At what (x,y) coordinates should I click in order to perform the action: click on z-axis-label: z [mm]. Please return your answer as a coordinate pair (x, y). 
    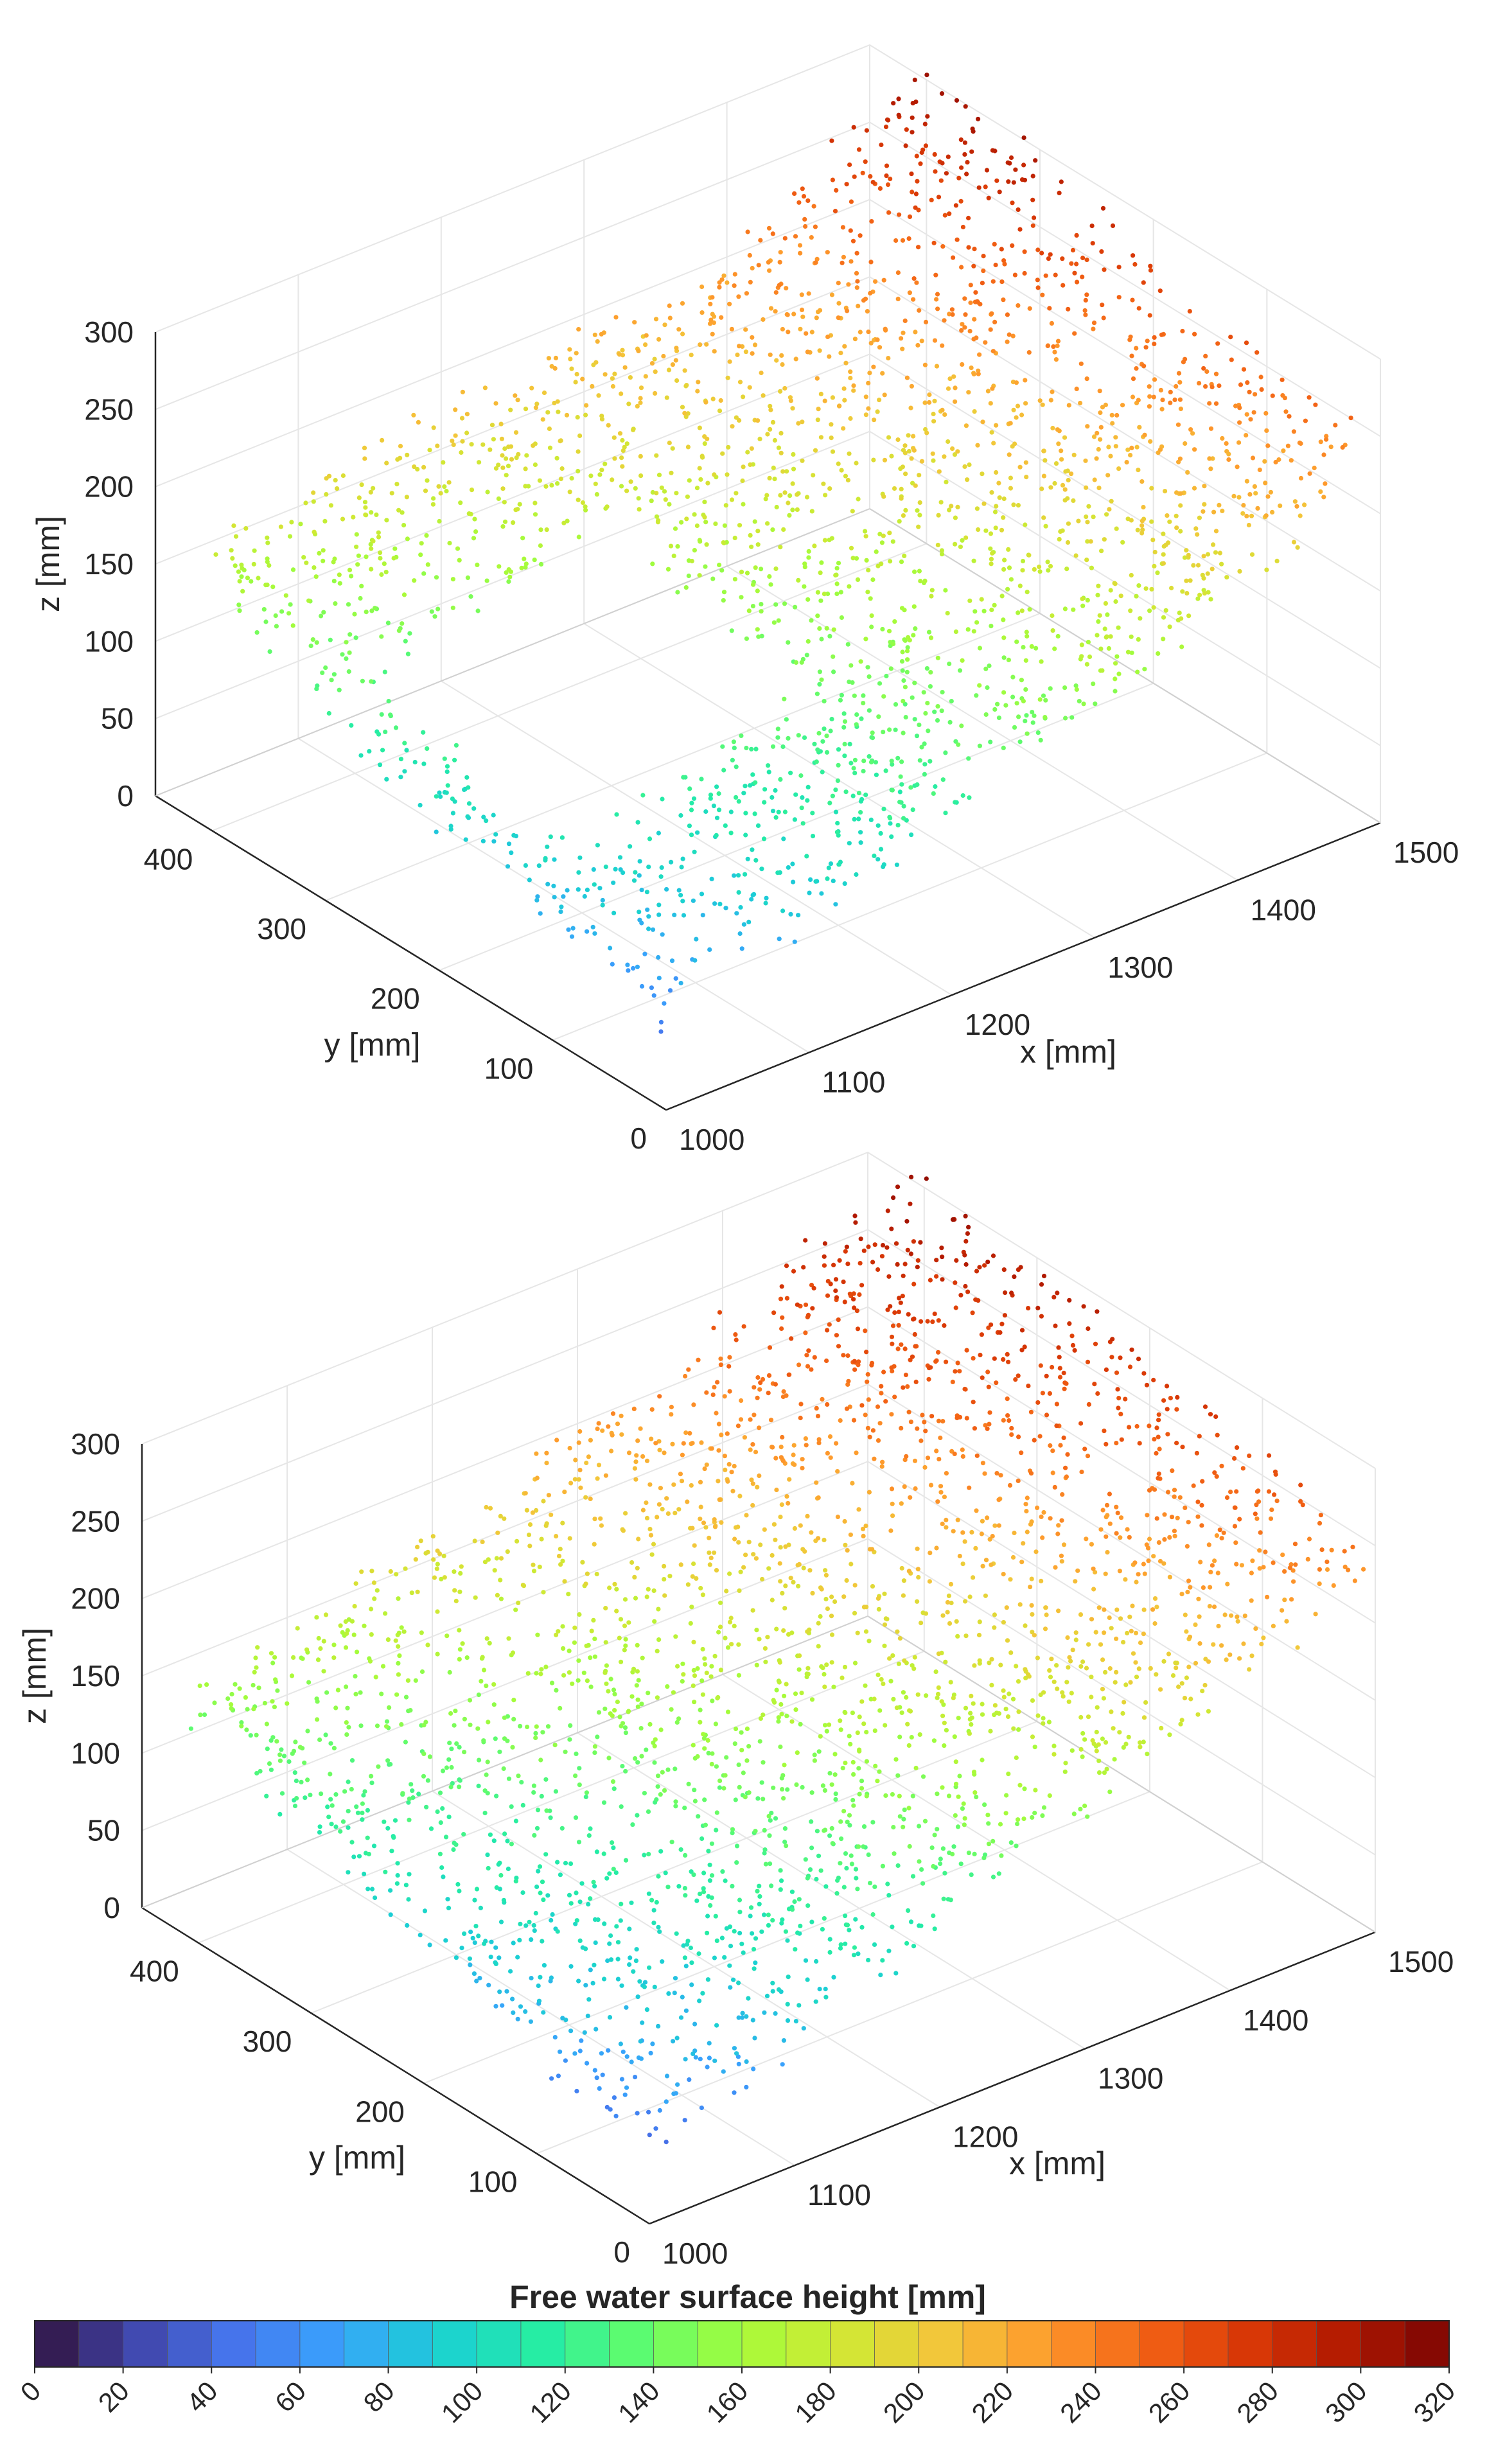
    Looking at the image, I should click on (35, 1676).